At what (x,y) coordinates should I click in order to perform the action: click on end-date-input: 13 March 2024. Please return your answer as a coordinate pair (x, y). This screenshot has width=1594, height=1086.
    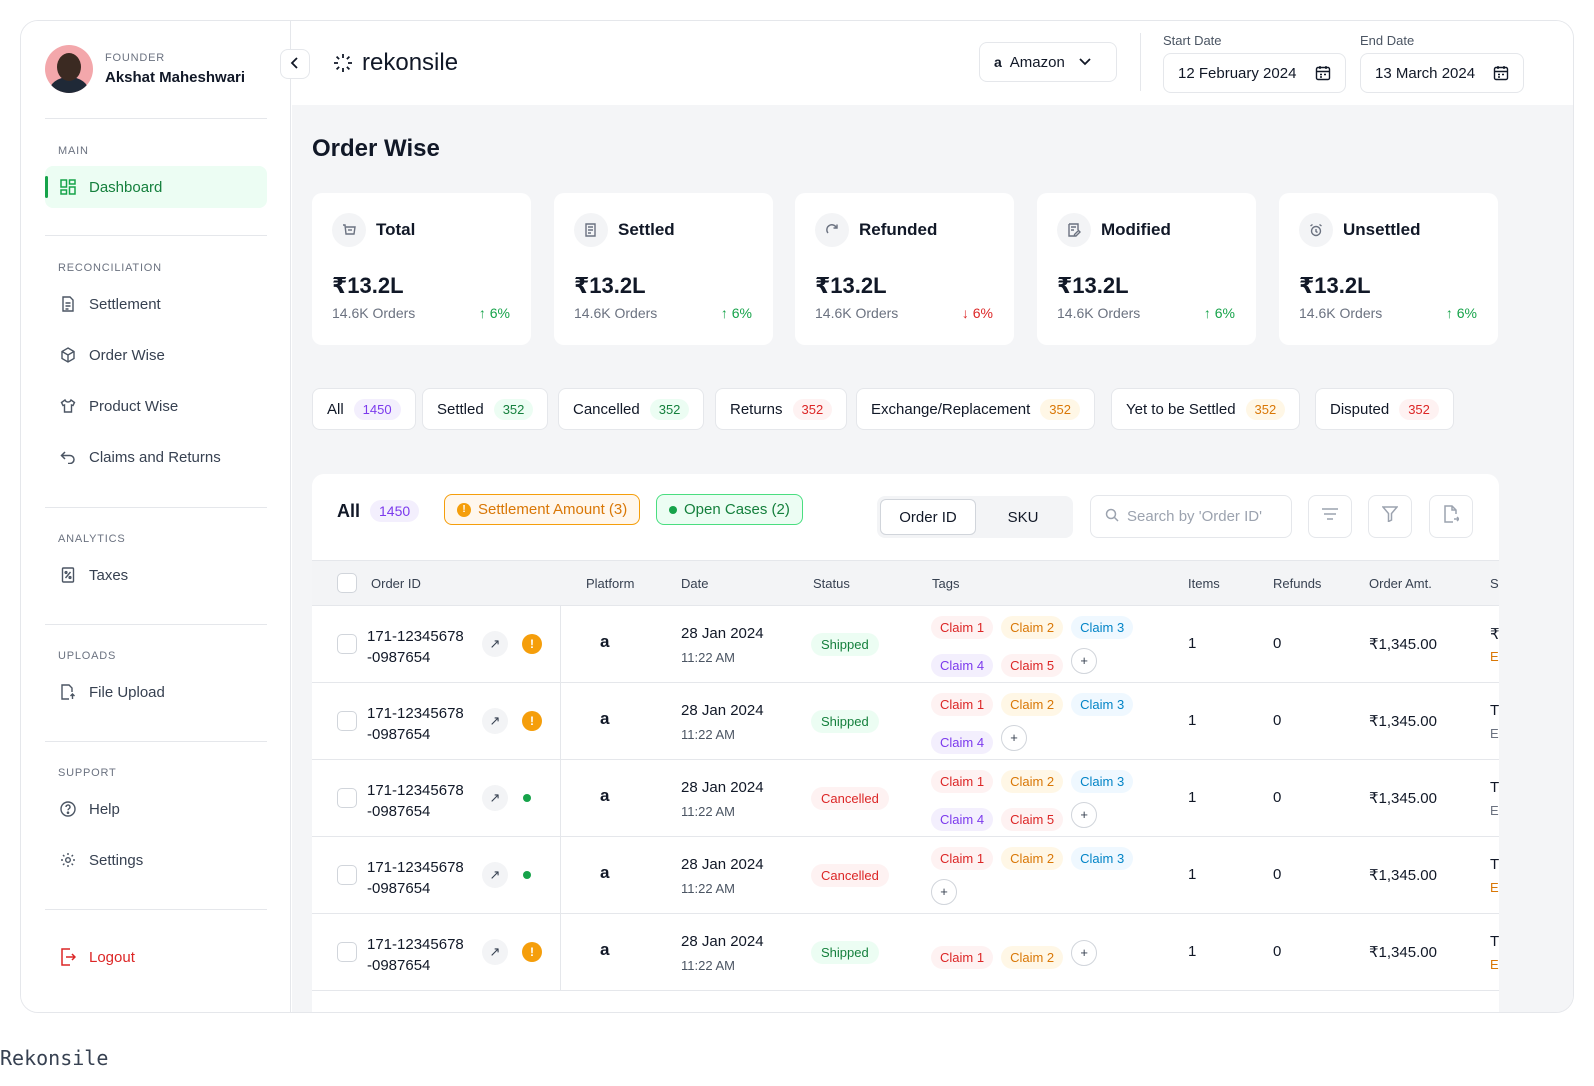
    Looking at the image, I should click on (1442, 73).